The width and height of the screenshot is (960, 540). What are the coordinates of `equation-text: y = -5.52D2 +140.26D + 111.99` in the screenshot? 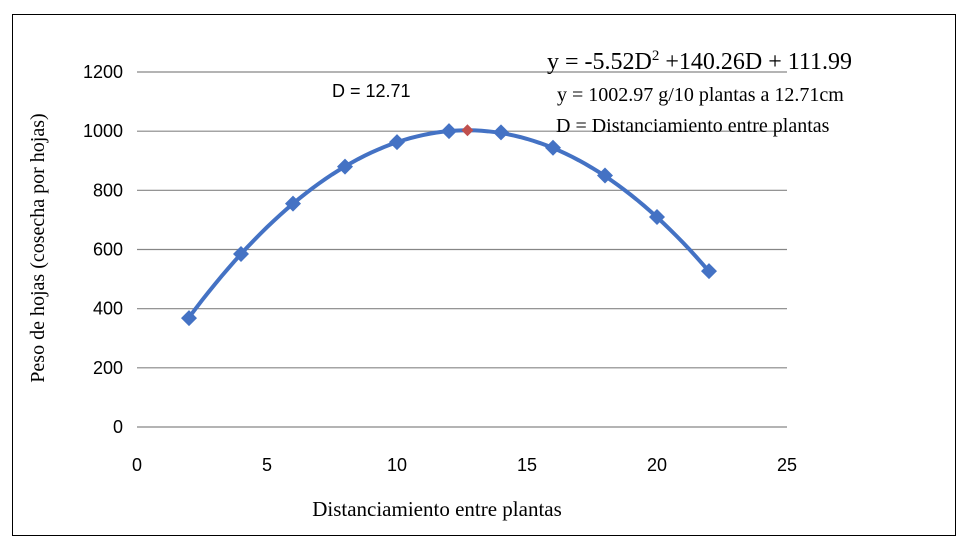 It's located at (699, 61).